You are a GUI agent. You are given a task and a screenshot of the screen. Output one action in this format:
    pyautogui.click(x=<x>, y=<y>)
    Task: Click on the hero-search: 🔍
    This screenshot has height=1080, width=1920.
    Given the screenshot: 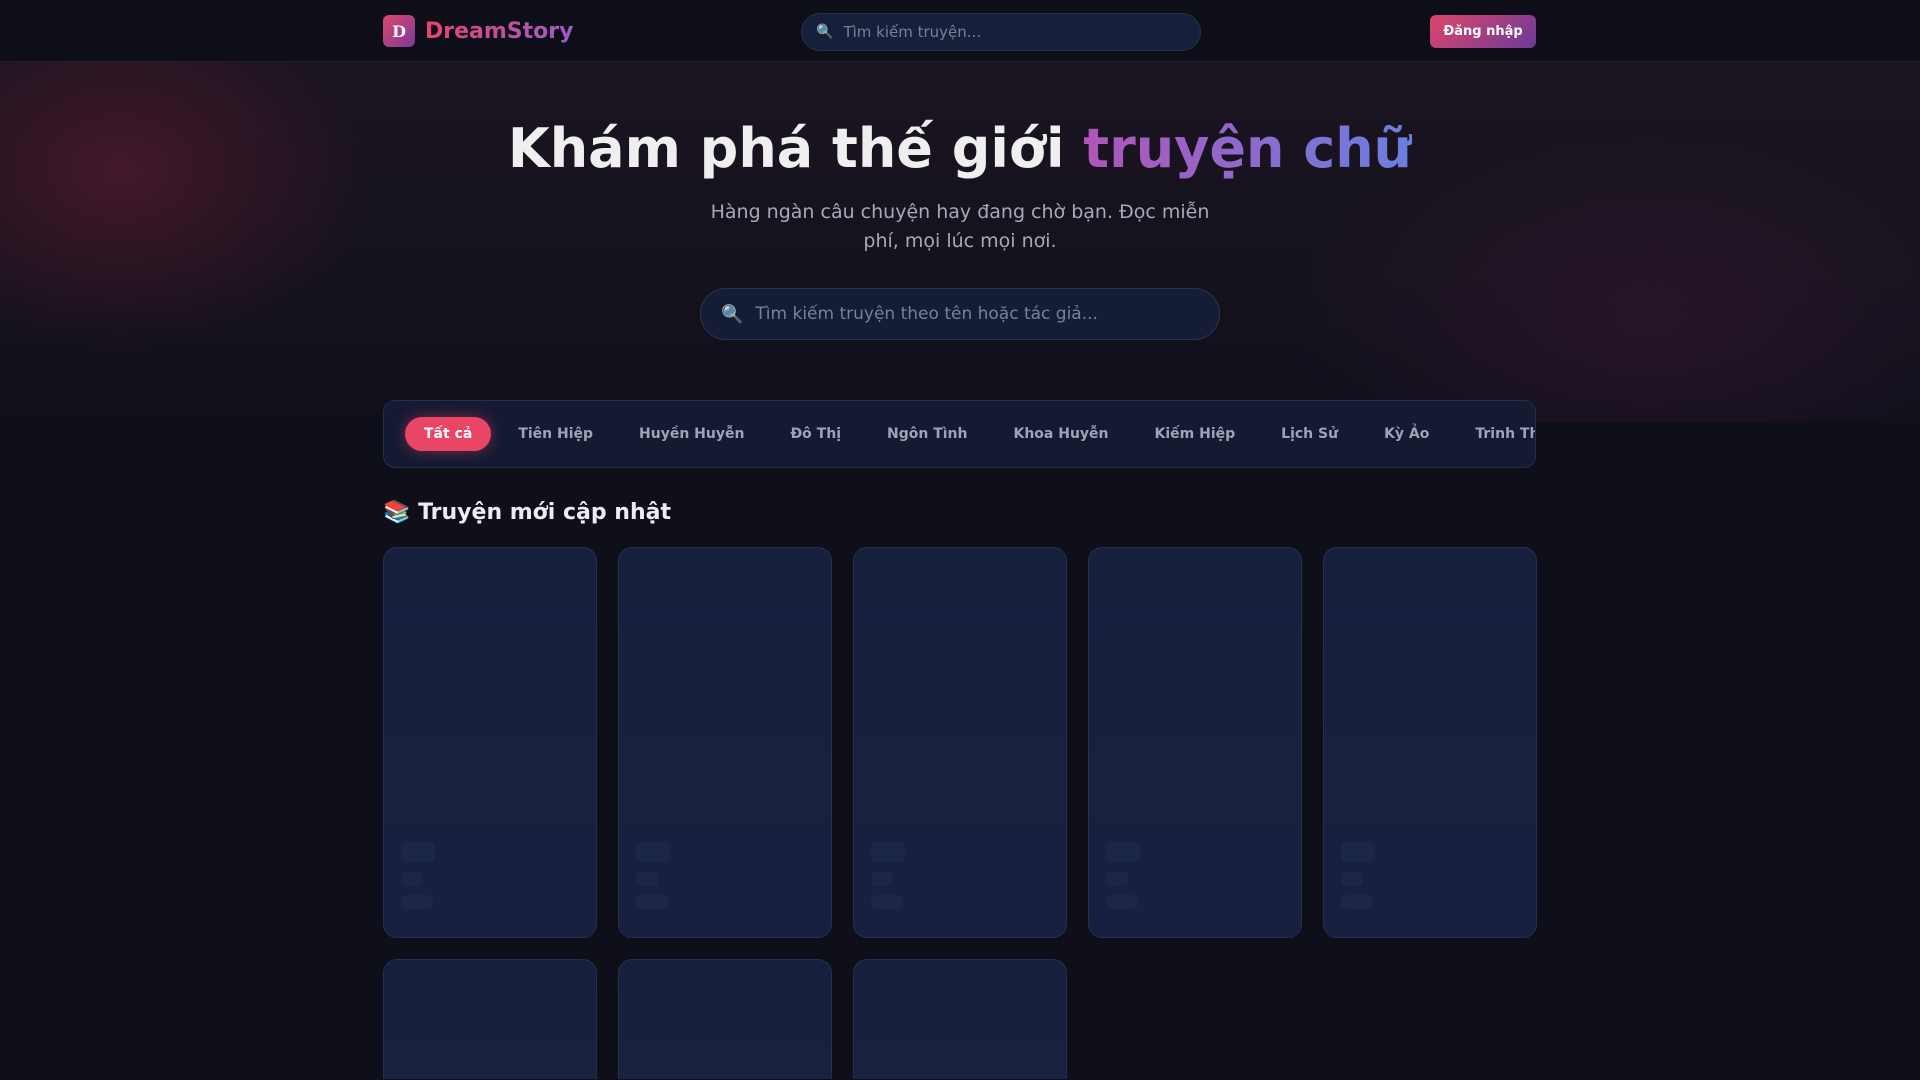 What is the action you would take?
    pyautogui.click(x=960, y=314)
    